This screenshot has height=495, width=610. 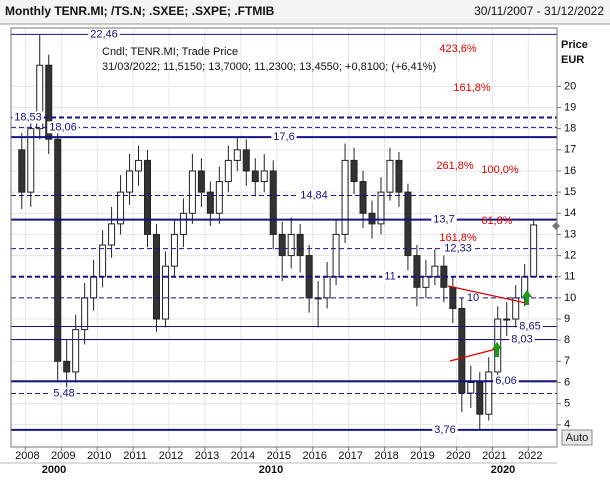 I want to click on y-tick-label: 18, so click(x=570, y=129).